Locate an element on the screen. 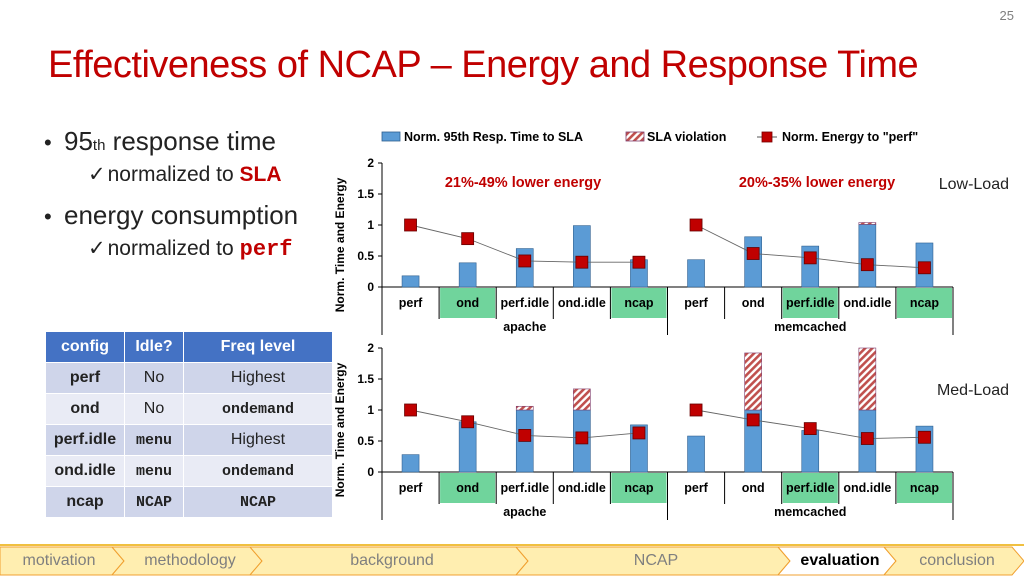 Image resolution: width=1024 pixels, height=576 pixels. legend-marker-energy is located at coordinates (767, 137).